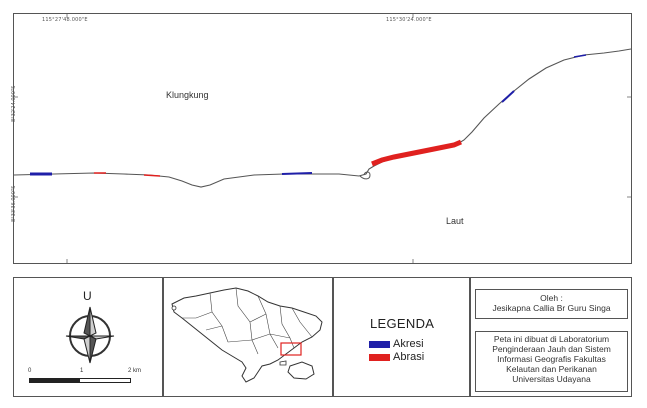  Describe the element at coordinates (508, 96) in the screenshot. I see `akresi-segment-east` at that location.